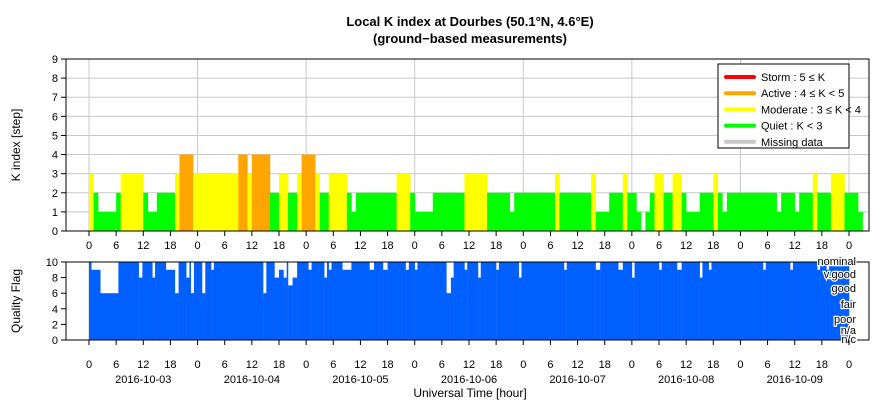 The width and height of the screenshot is (886, 400). Describe the element at coordinates (469, 380) in the screenshot. I see `date-label: 2016-10-06` at that location.